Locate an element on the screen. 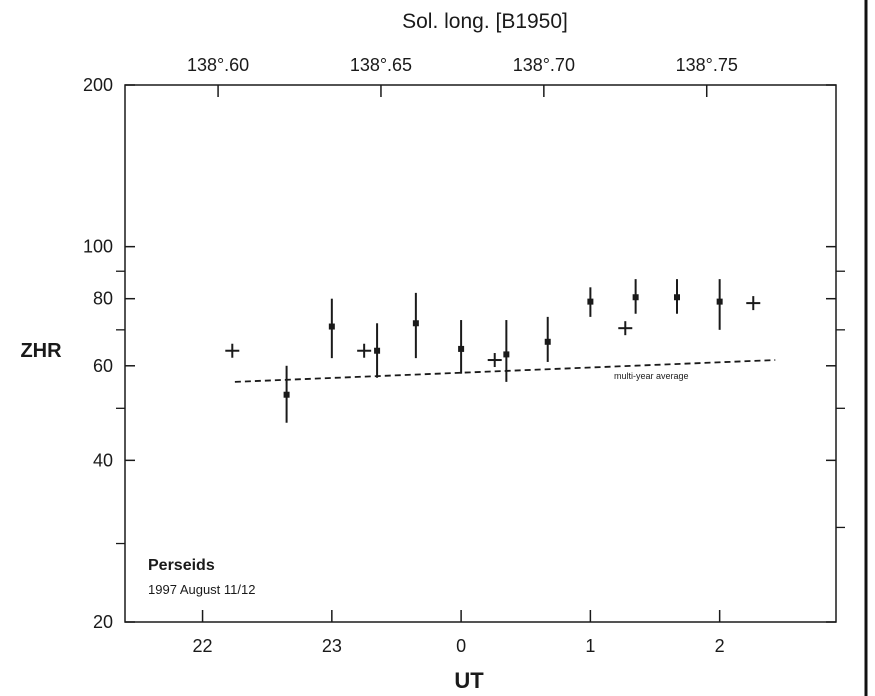 Image resolution: width=875 pixels, height=696 pixels. top-tick-label: 138°.65 is located at coordinates (381, 65).